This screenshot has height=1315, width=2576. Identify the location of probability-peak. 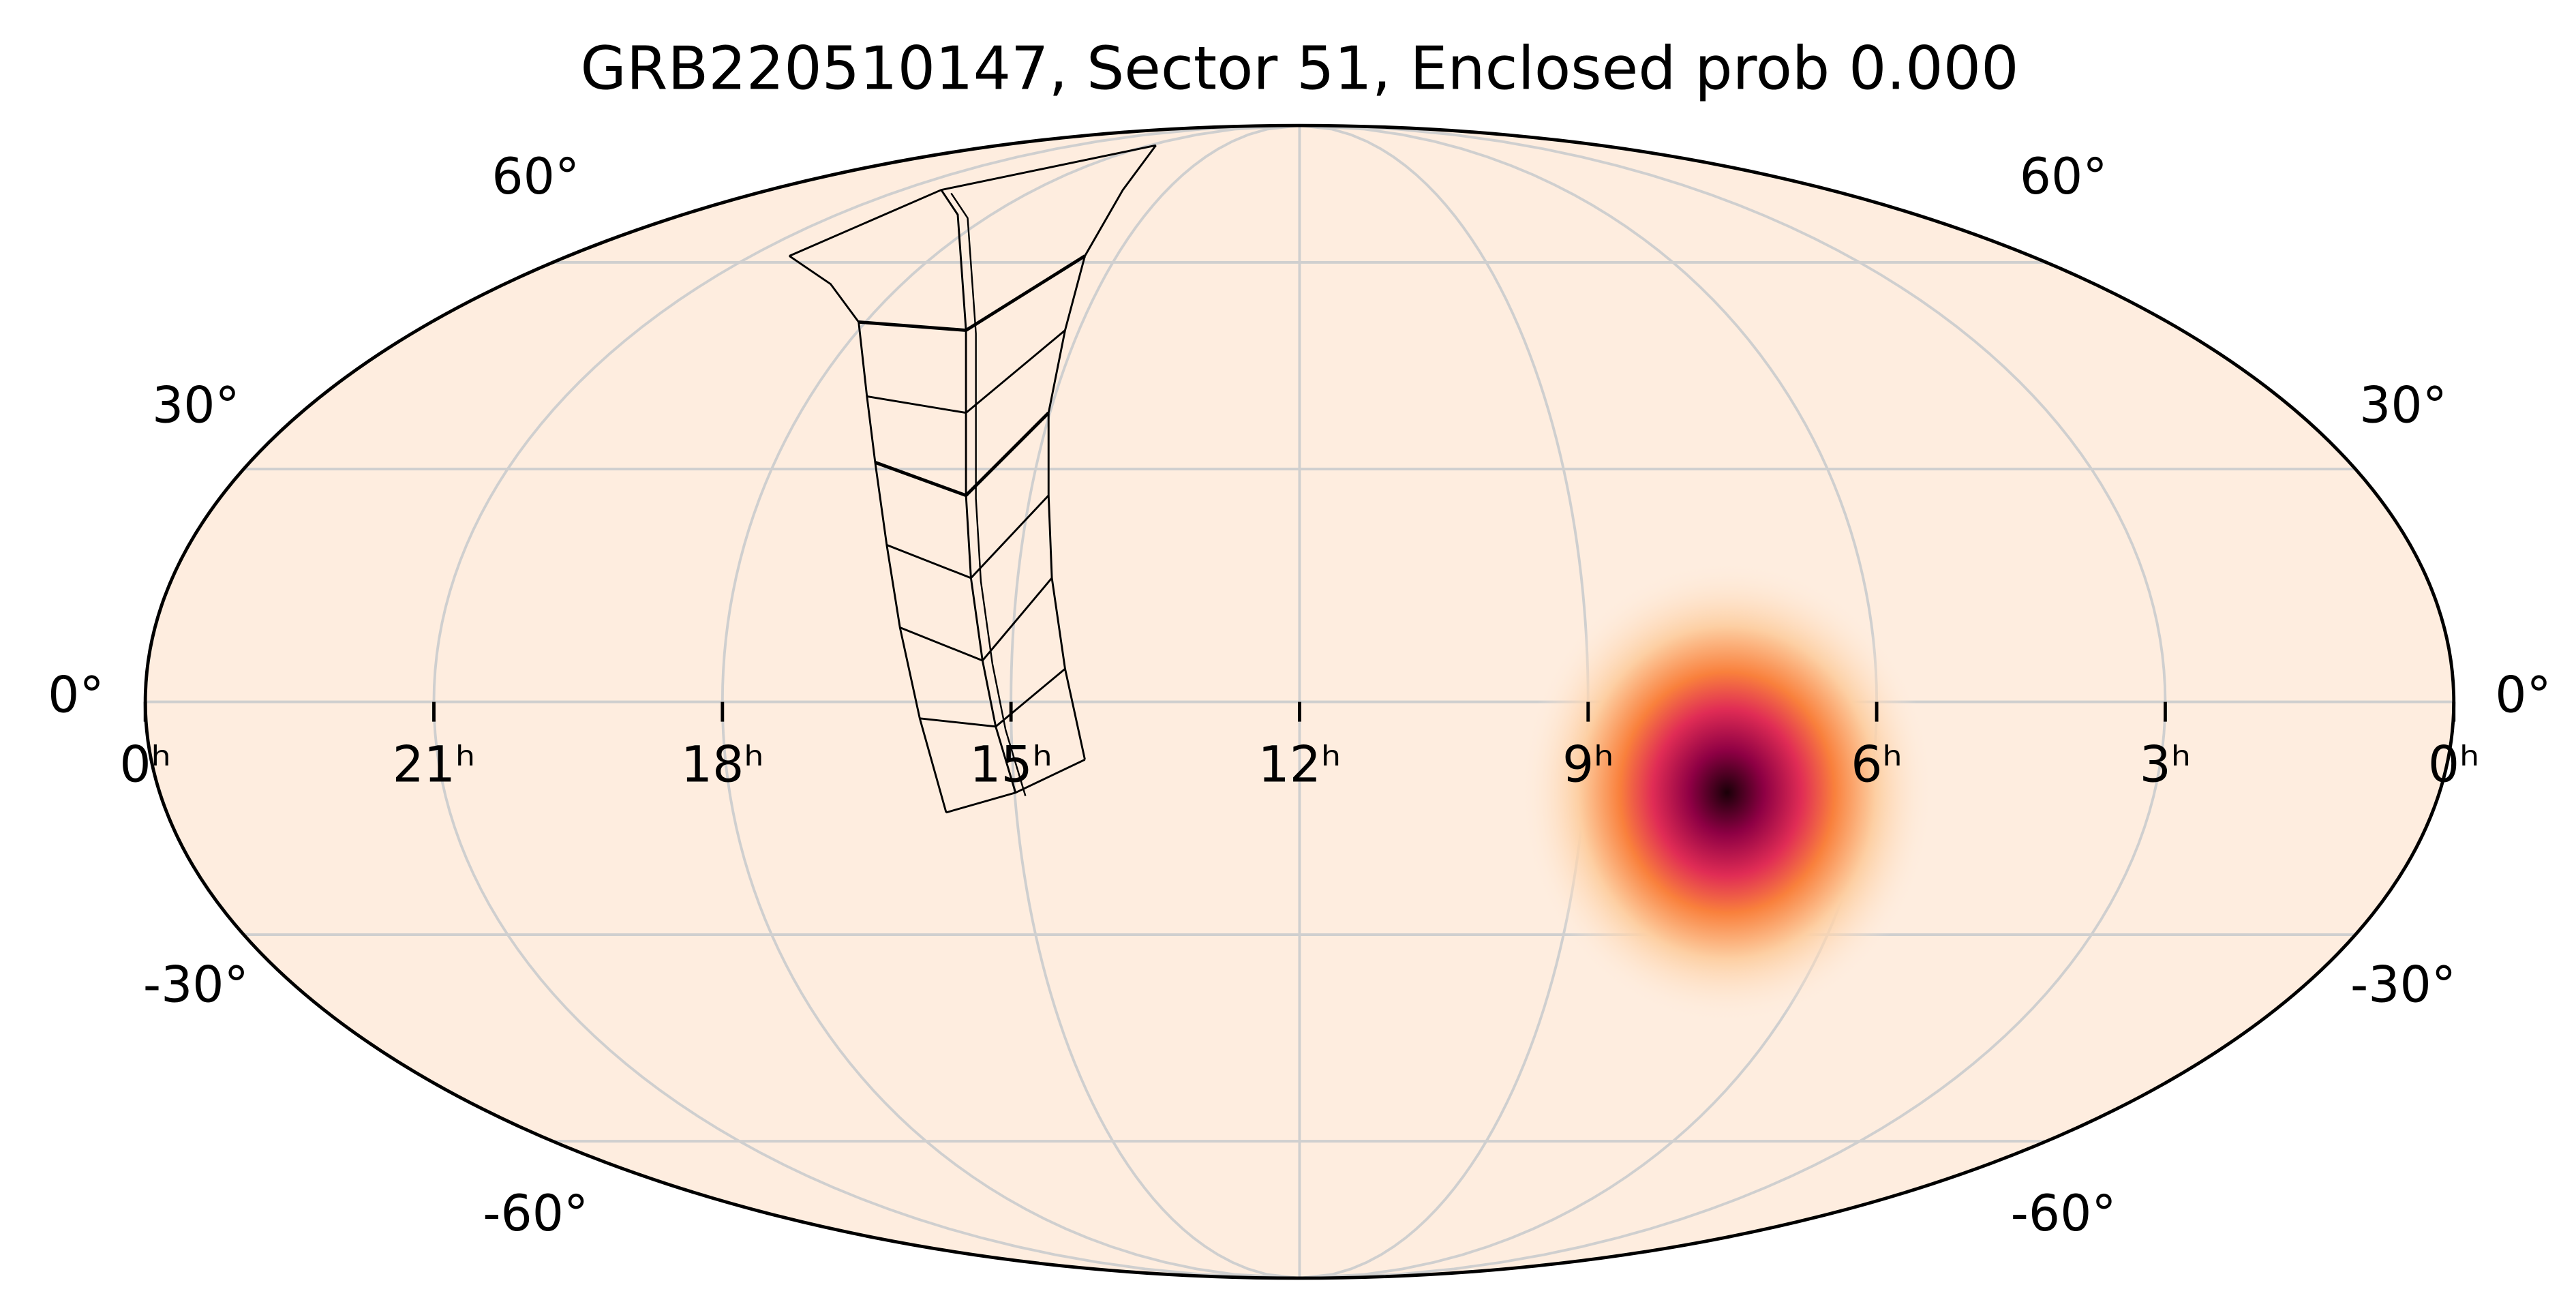
(1727, 792).